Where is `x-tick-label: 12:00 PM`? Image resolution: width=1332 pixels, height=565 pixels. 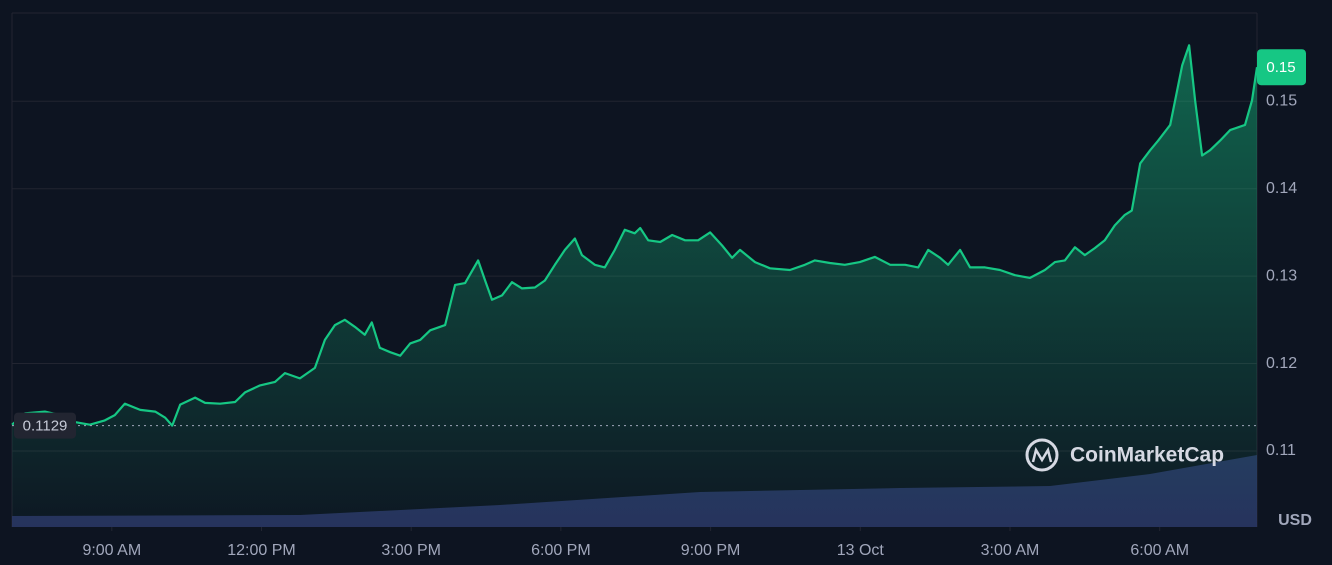
x-tick-label: 12:00 PM is located at coordinates (261, 550).